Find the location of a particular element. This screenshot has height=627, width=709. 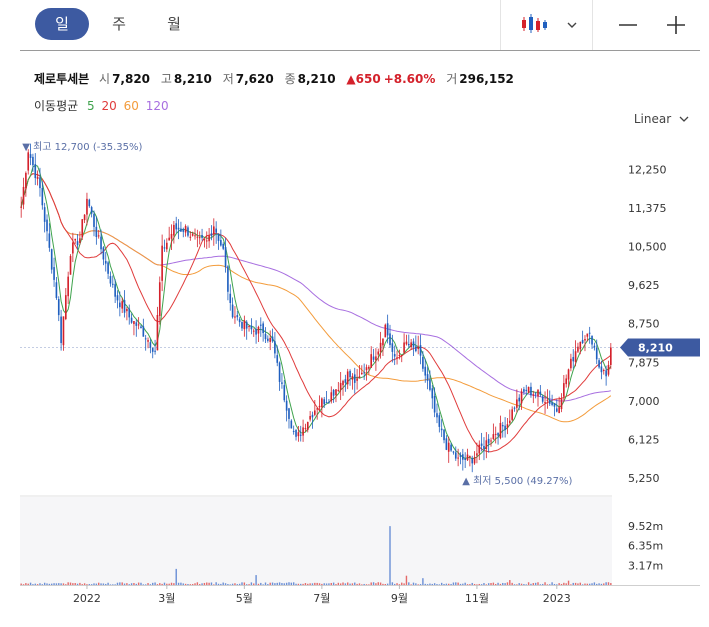

minus-icon is located at coordinates (628, 25).